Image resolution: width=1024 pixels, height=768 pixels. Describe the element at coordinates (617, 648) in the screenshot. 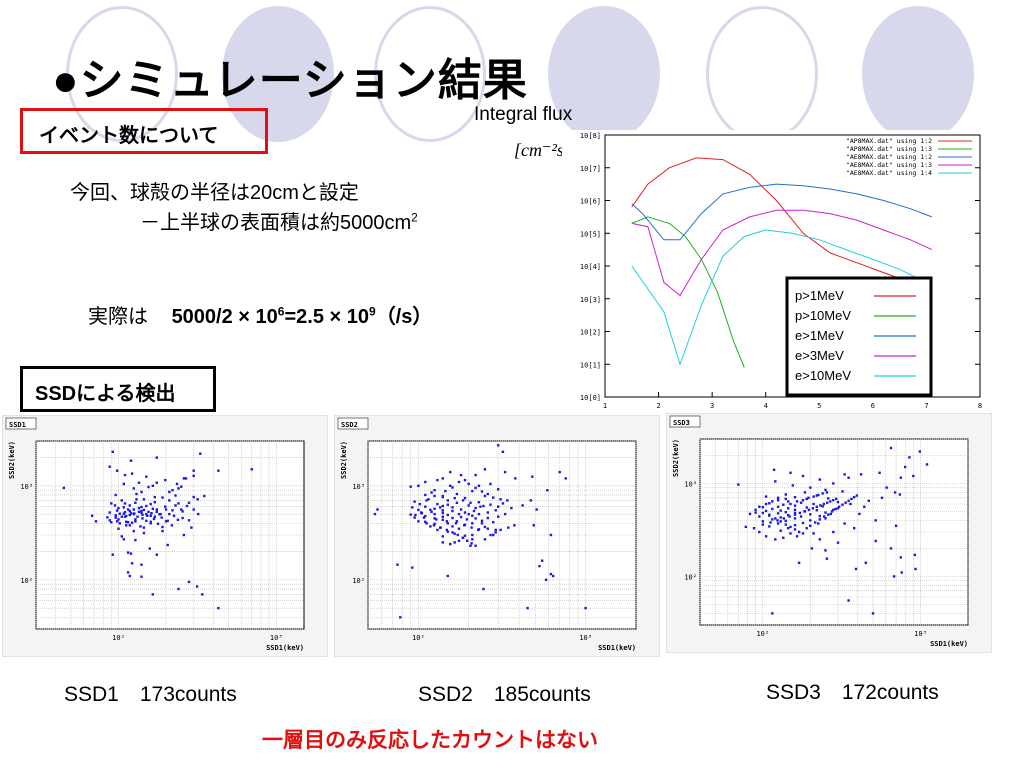

I see `ssd2-x-label: SSD1(keV)` at that location.